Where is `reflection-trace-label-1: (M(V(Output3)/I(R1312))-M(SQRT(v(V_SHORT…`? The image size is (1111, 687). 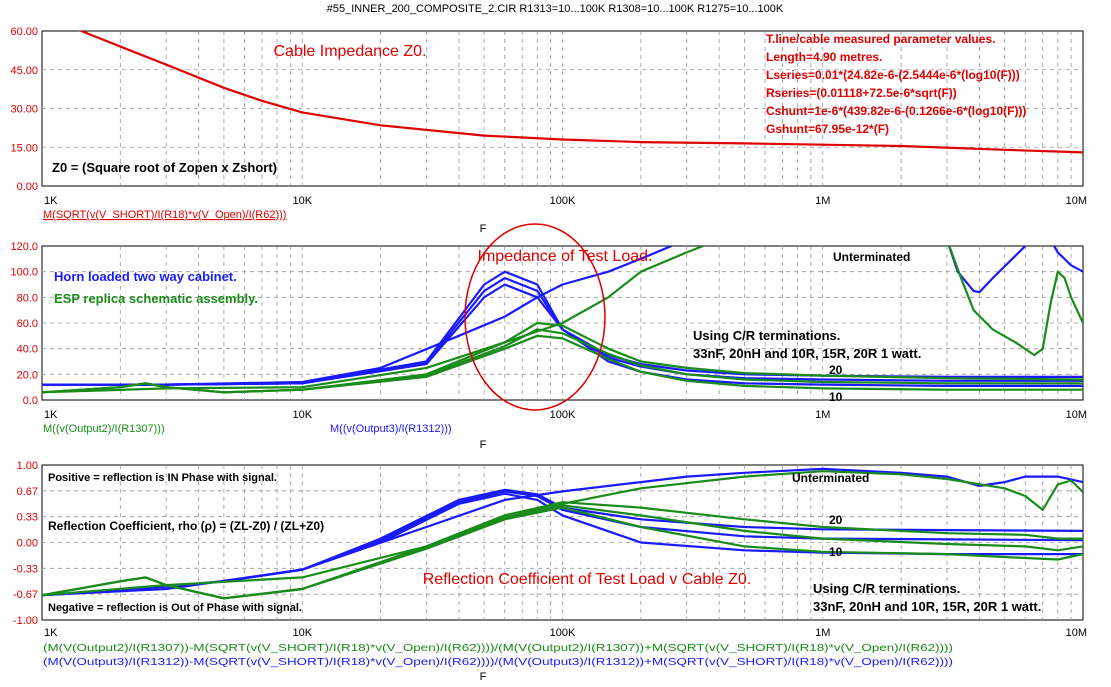
reflection-trace-label-1: (M(V(Output3)/I(R1312))-M(SQRT(v(V_SHORT… is located at coordinates (498, 662).